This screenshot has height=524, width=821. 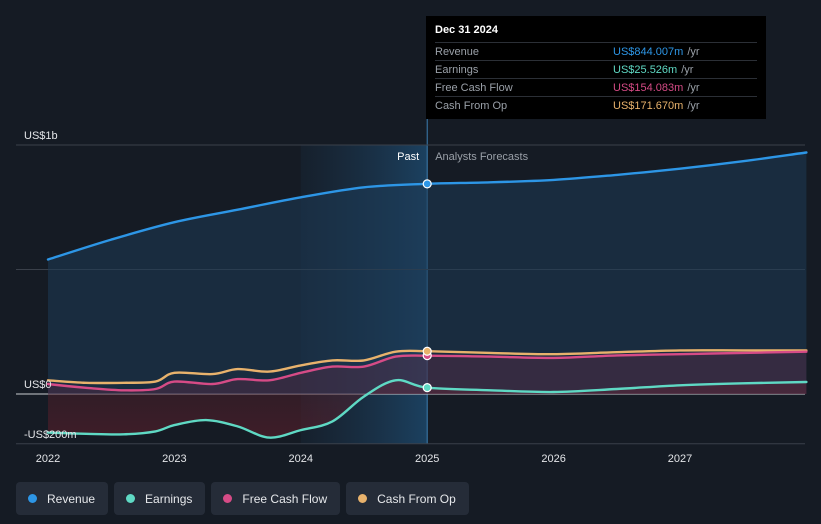 I want to click on x-tick-label: 2024, so click(x=301, y=459).